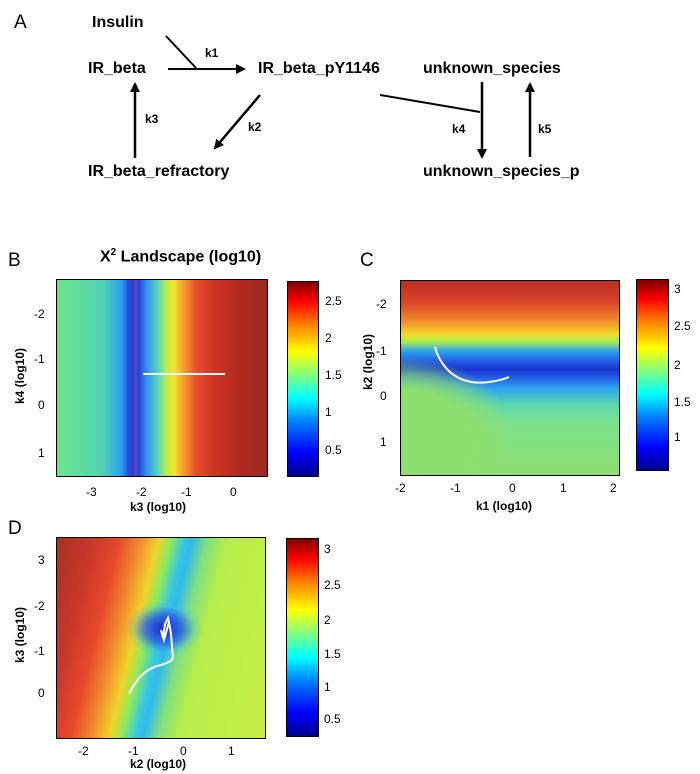 Image resolution: width=700 pixels, height=774 pixels. Describe the element at coordinates (118, 22) in the screenshot. I see `node-insulin: Insulin` at that location.